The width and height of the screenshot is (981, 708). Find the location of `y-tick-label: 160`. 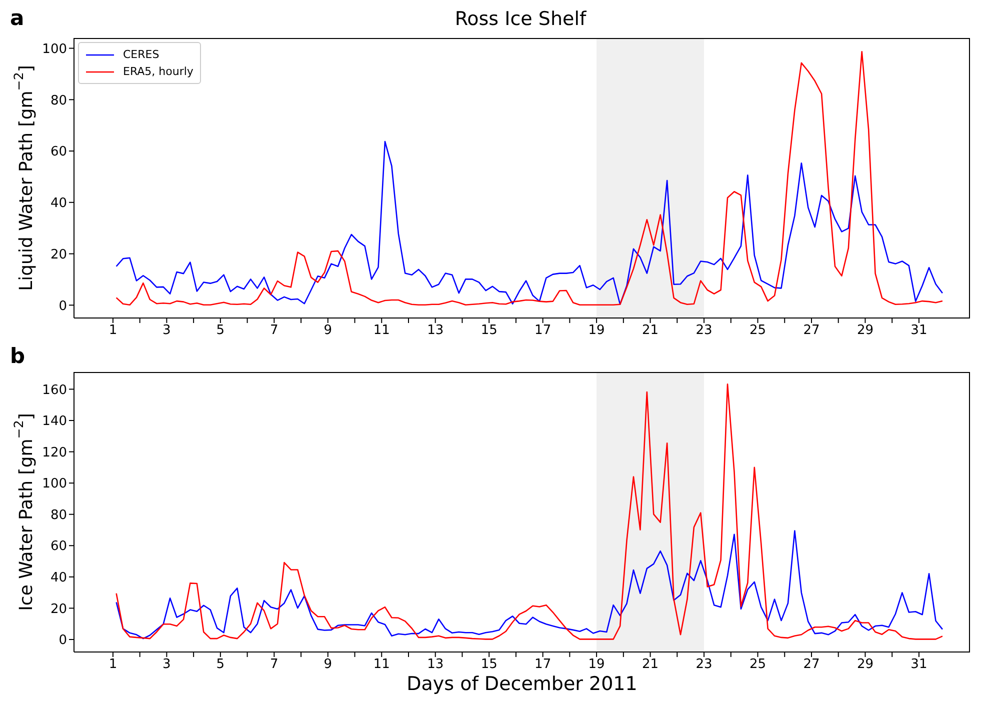

y-tick-label: 160 is located at coordinates (54, 390).